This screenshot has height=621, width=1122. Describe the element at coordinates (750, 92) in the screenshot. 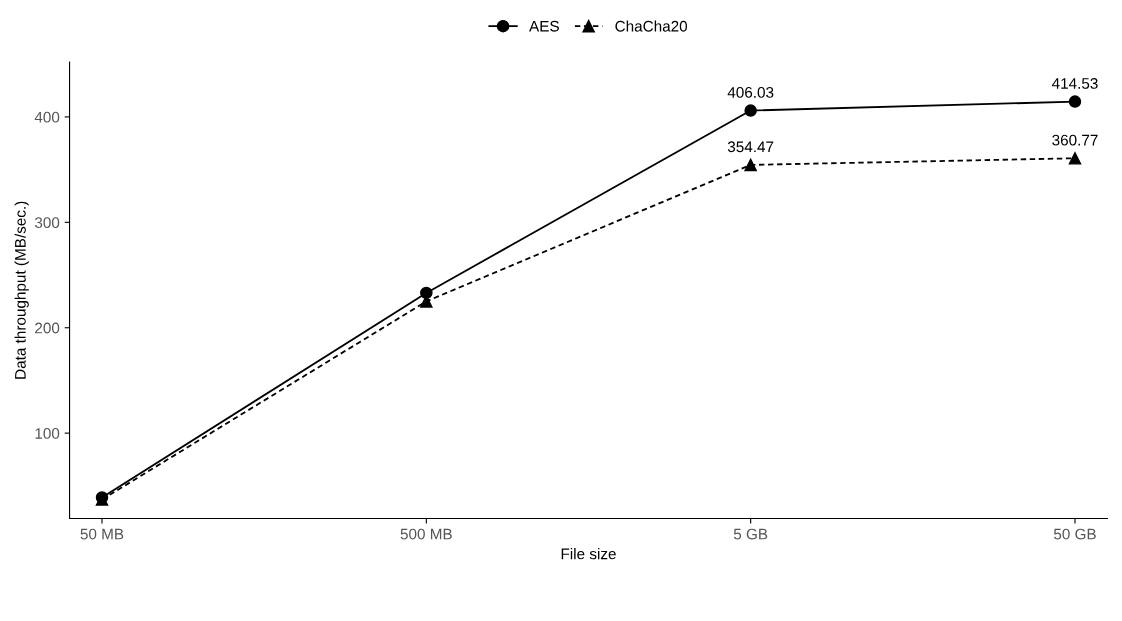

I see `data-label: 406.03` at that location.